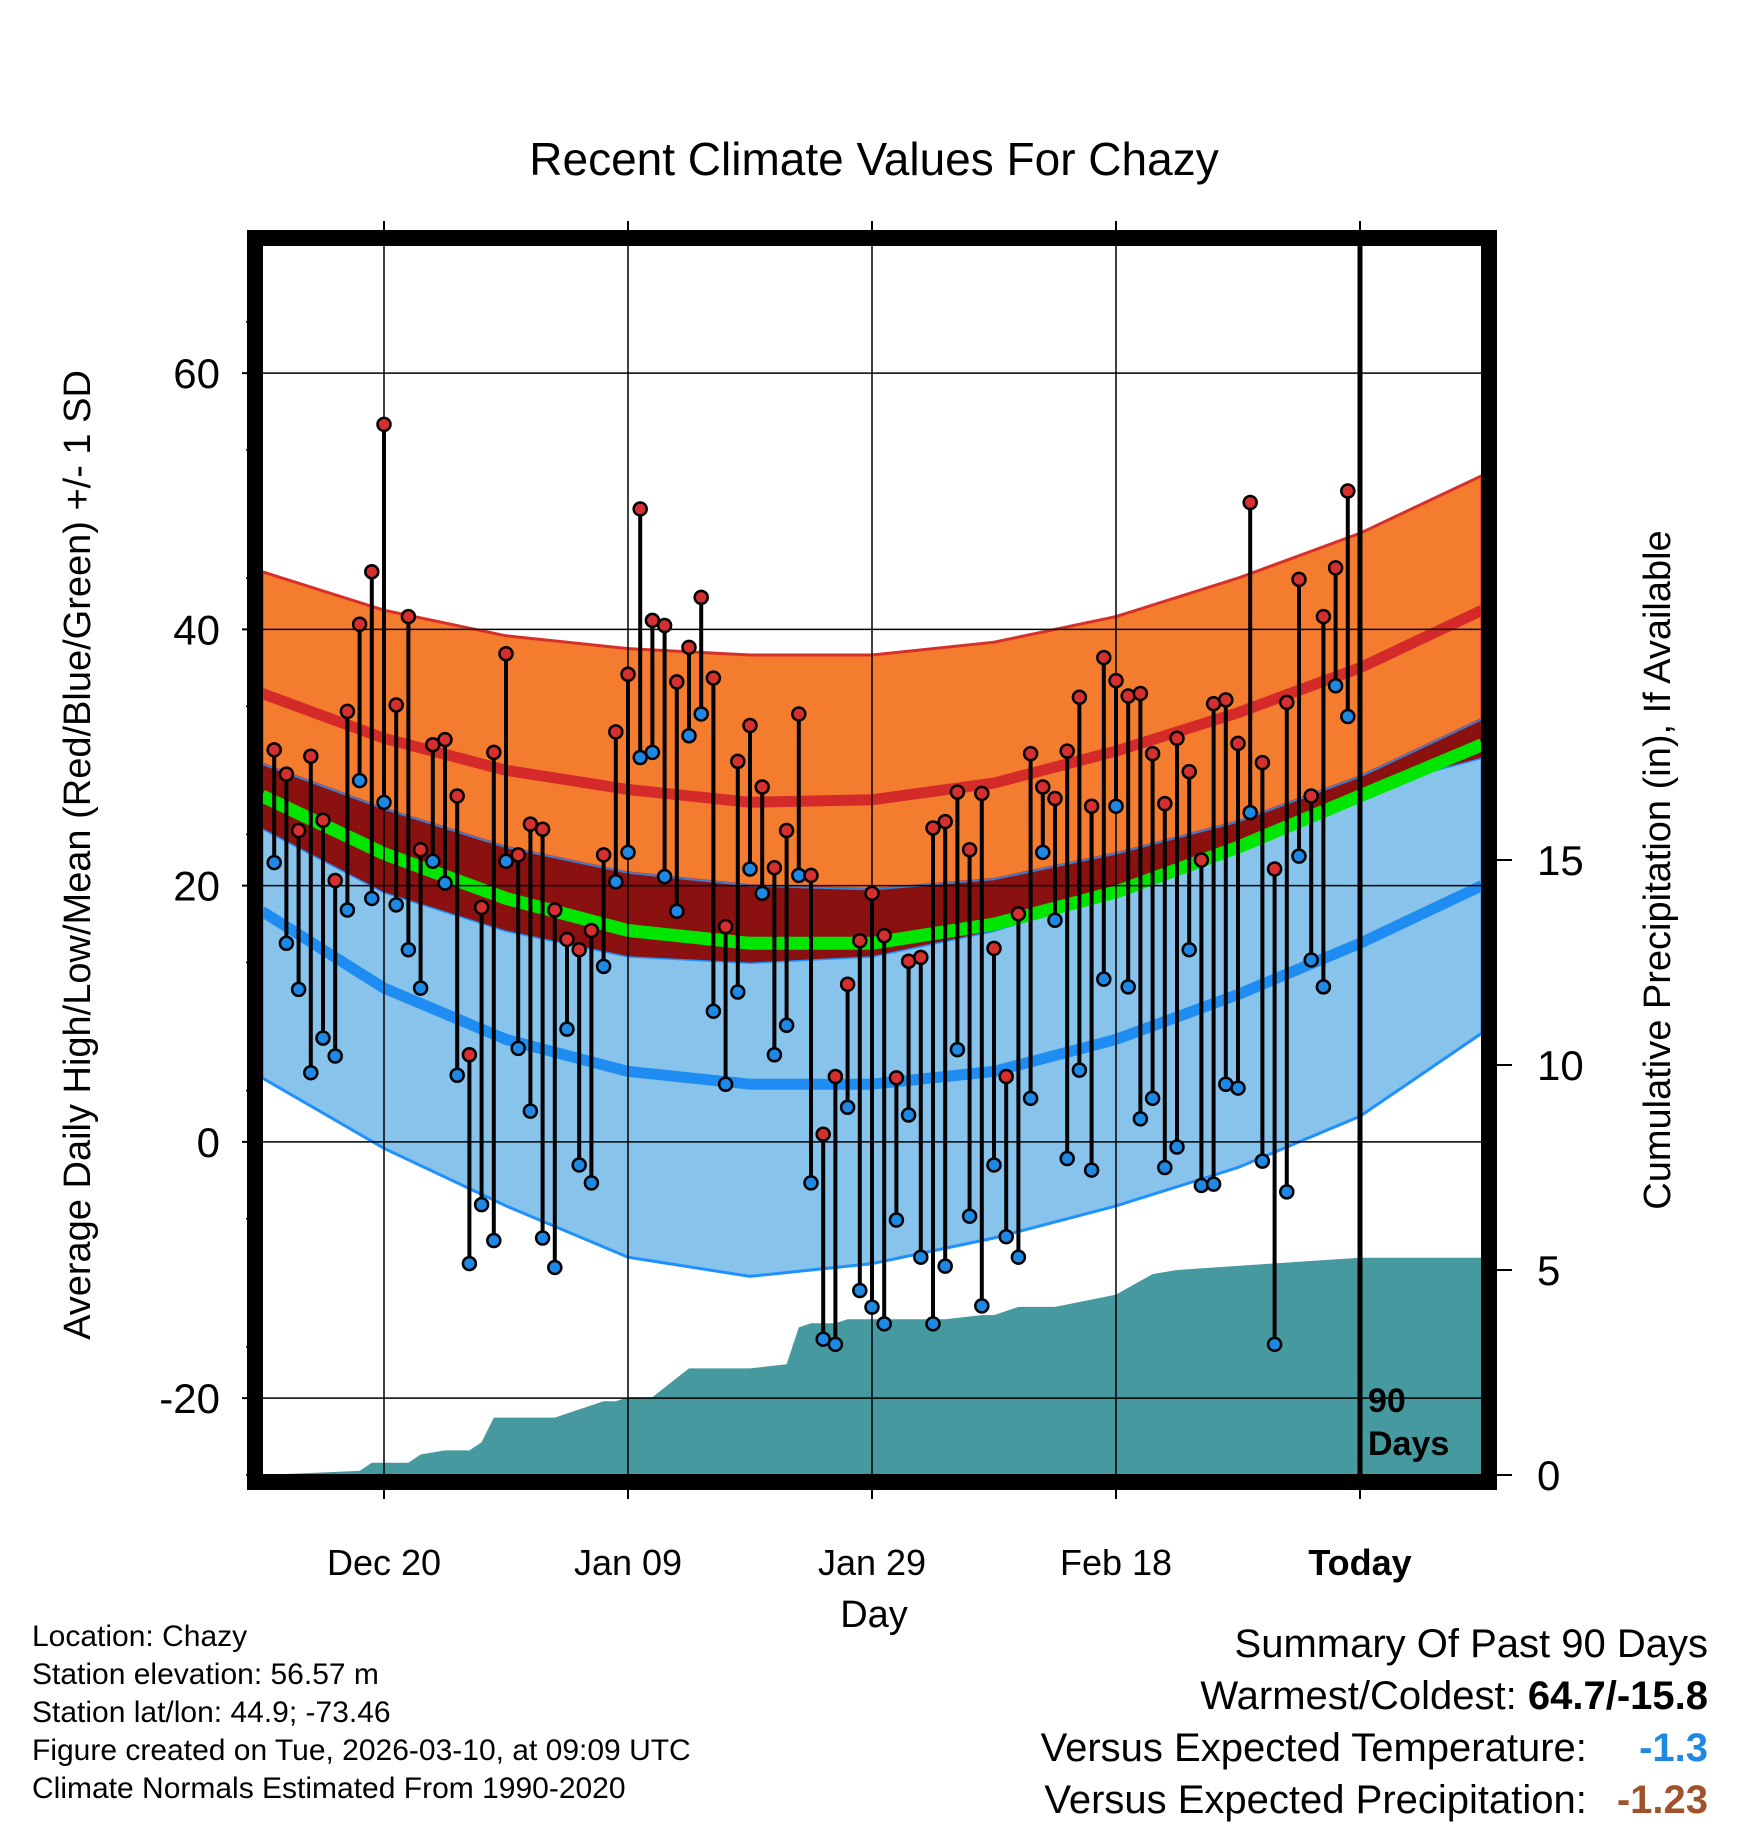 Image resolution: width=1748 pixels, height=1828 pixels. What do you see at coordinates (1560, 1065) in the screenshot?
I see `y2-tick-label: 10` at bounding box center [1560, 1065].